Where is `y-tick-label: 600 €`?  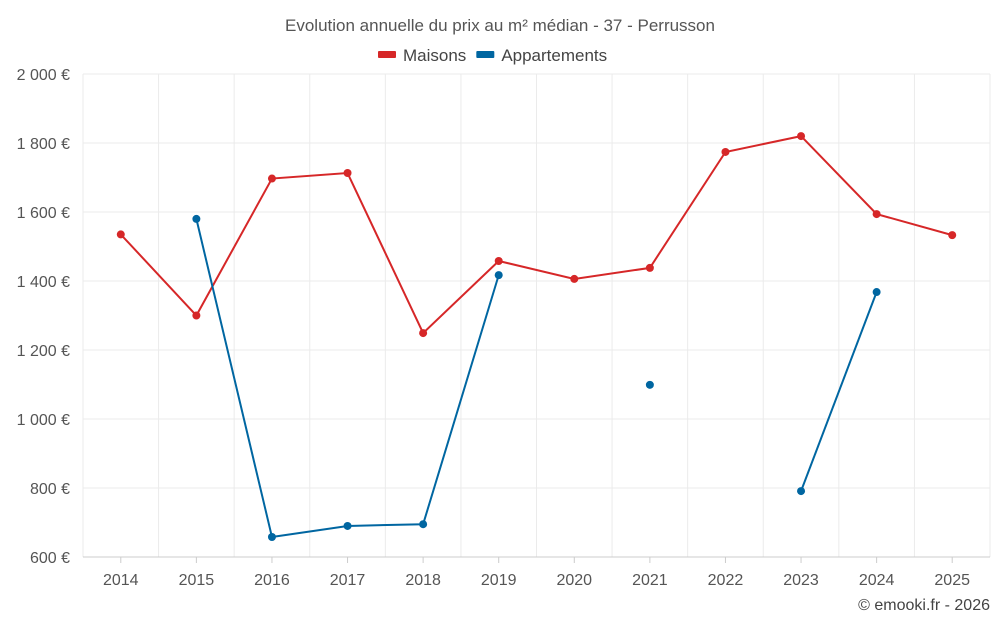 y-tick-label: 600 € is located at coordinates (50, 558).